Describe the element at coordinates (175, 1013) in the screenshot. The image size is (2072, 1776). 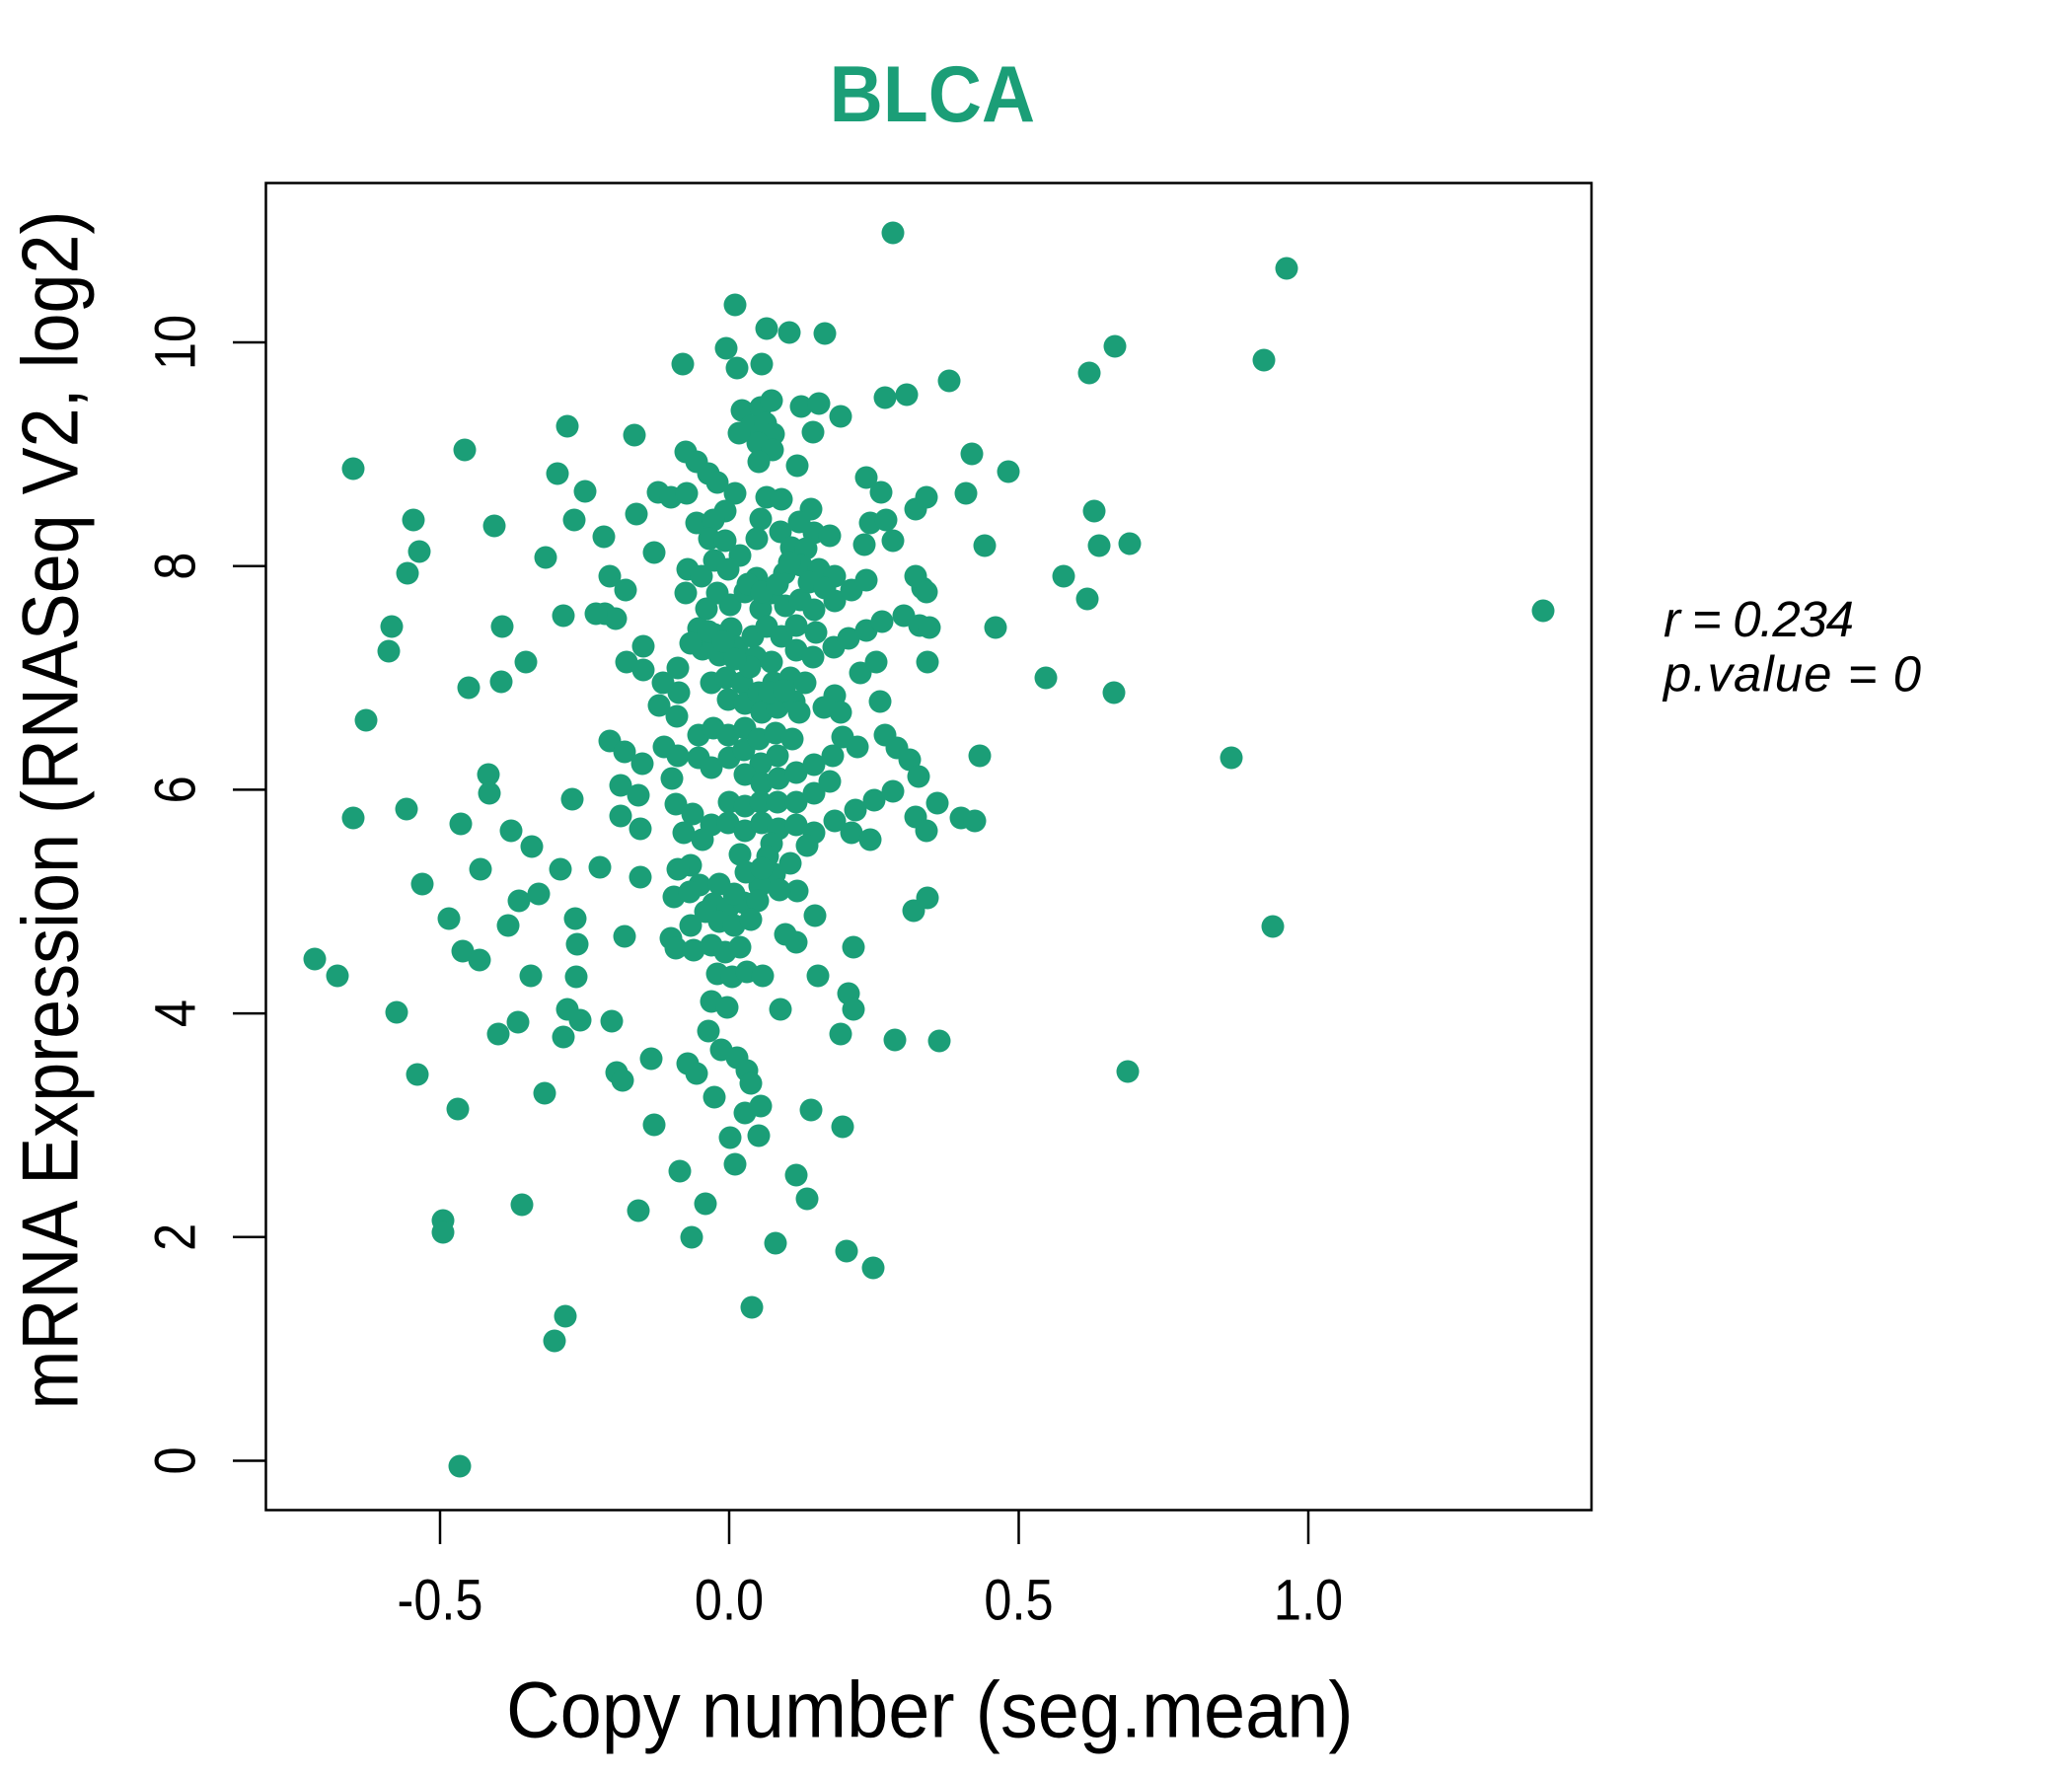
I see `svg-text: 4` at that location.